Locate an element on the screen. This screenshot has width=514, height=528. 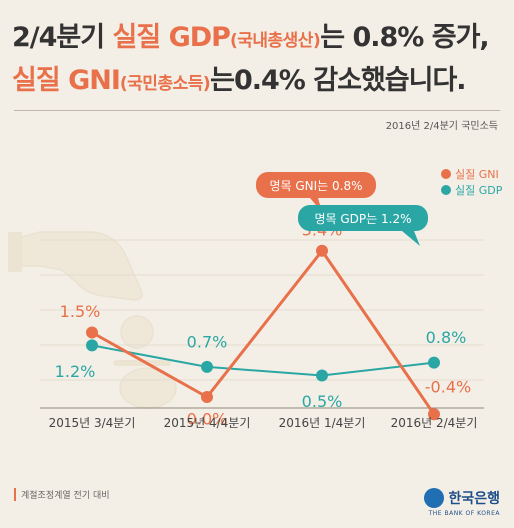
headline-line-2: 실질 GNI(국민총소득)는0.4% 감소했습니다. is located at coordinates (258, 82).